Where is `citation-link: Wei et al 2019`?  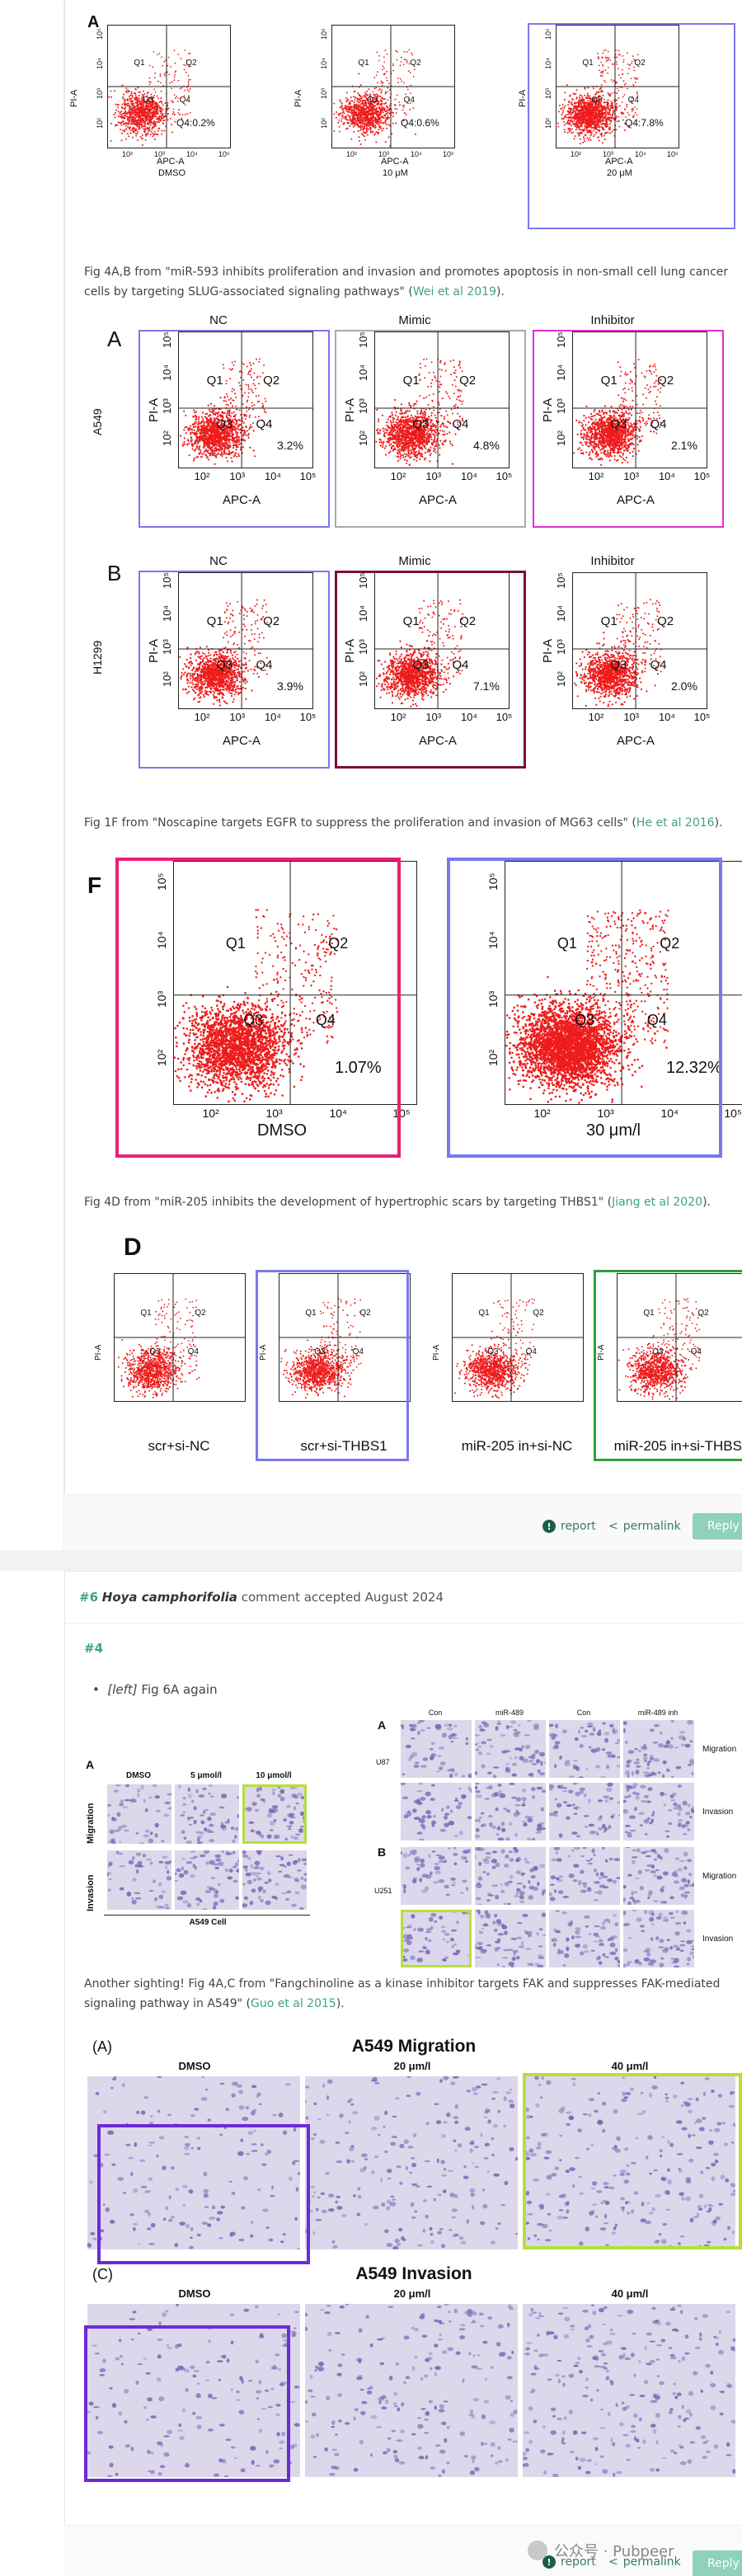
citation-link: Wei et al 2019 is located at coordinates (454, 291).